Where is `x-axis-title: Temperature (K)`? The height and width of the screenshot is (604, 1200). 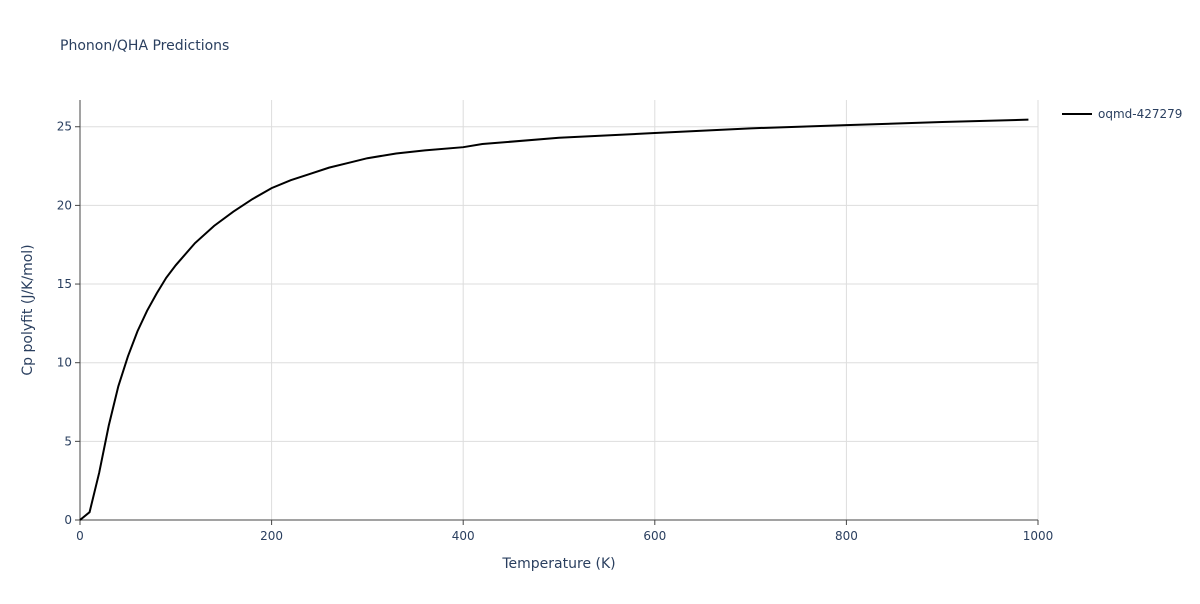 x-axis-title: Temperature (K) is located at coordinates (558, 564).